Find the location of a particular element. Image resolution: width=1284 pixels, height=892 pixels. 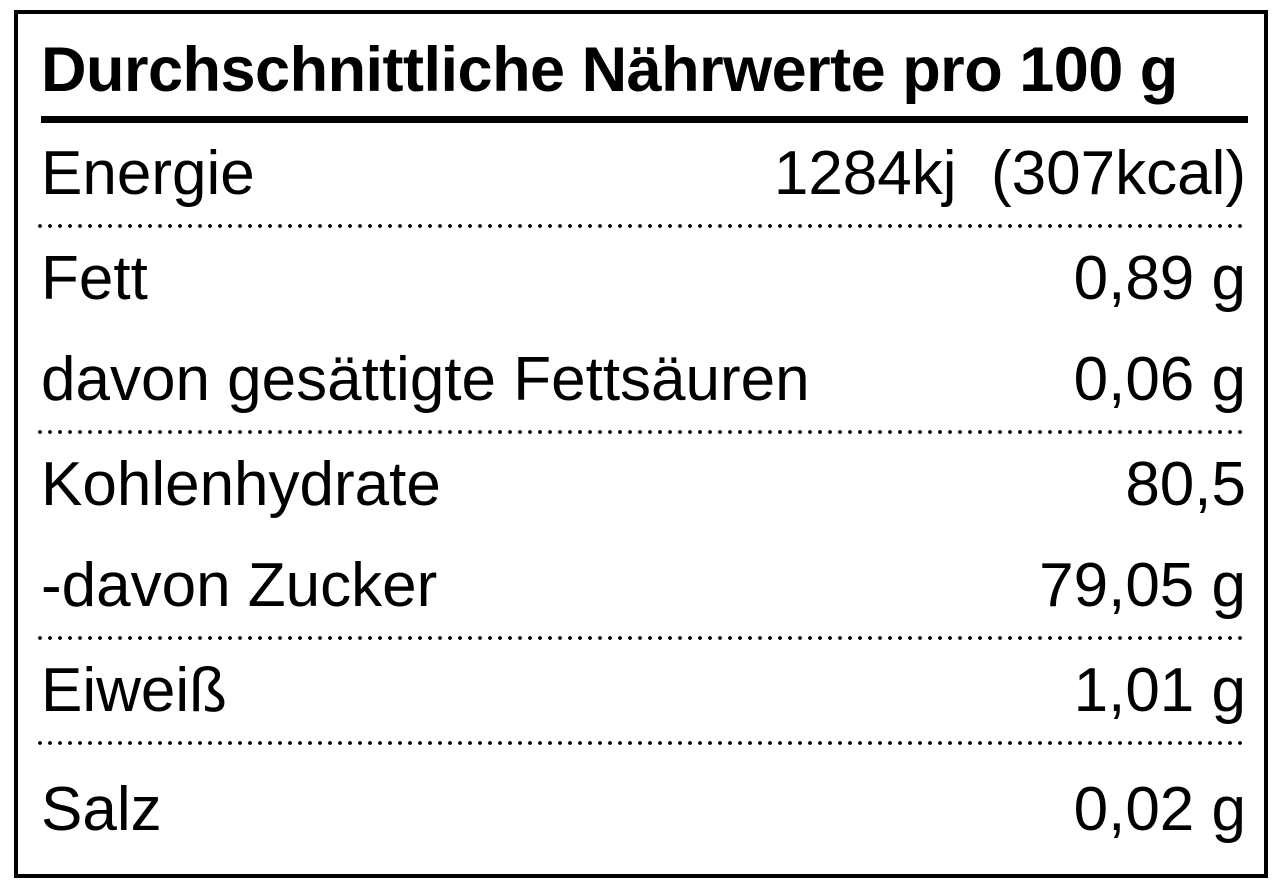

row-value: 1,01 g is located at coordinates (1159, 690).